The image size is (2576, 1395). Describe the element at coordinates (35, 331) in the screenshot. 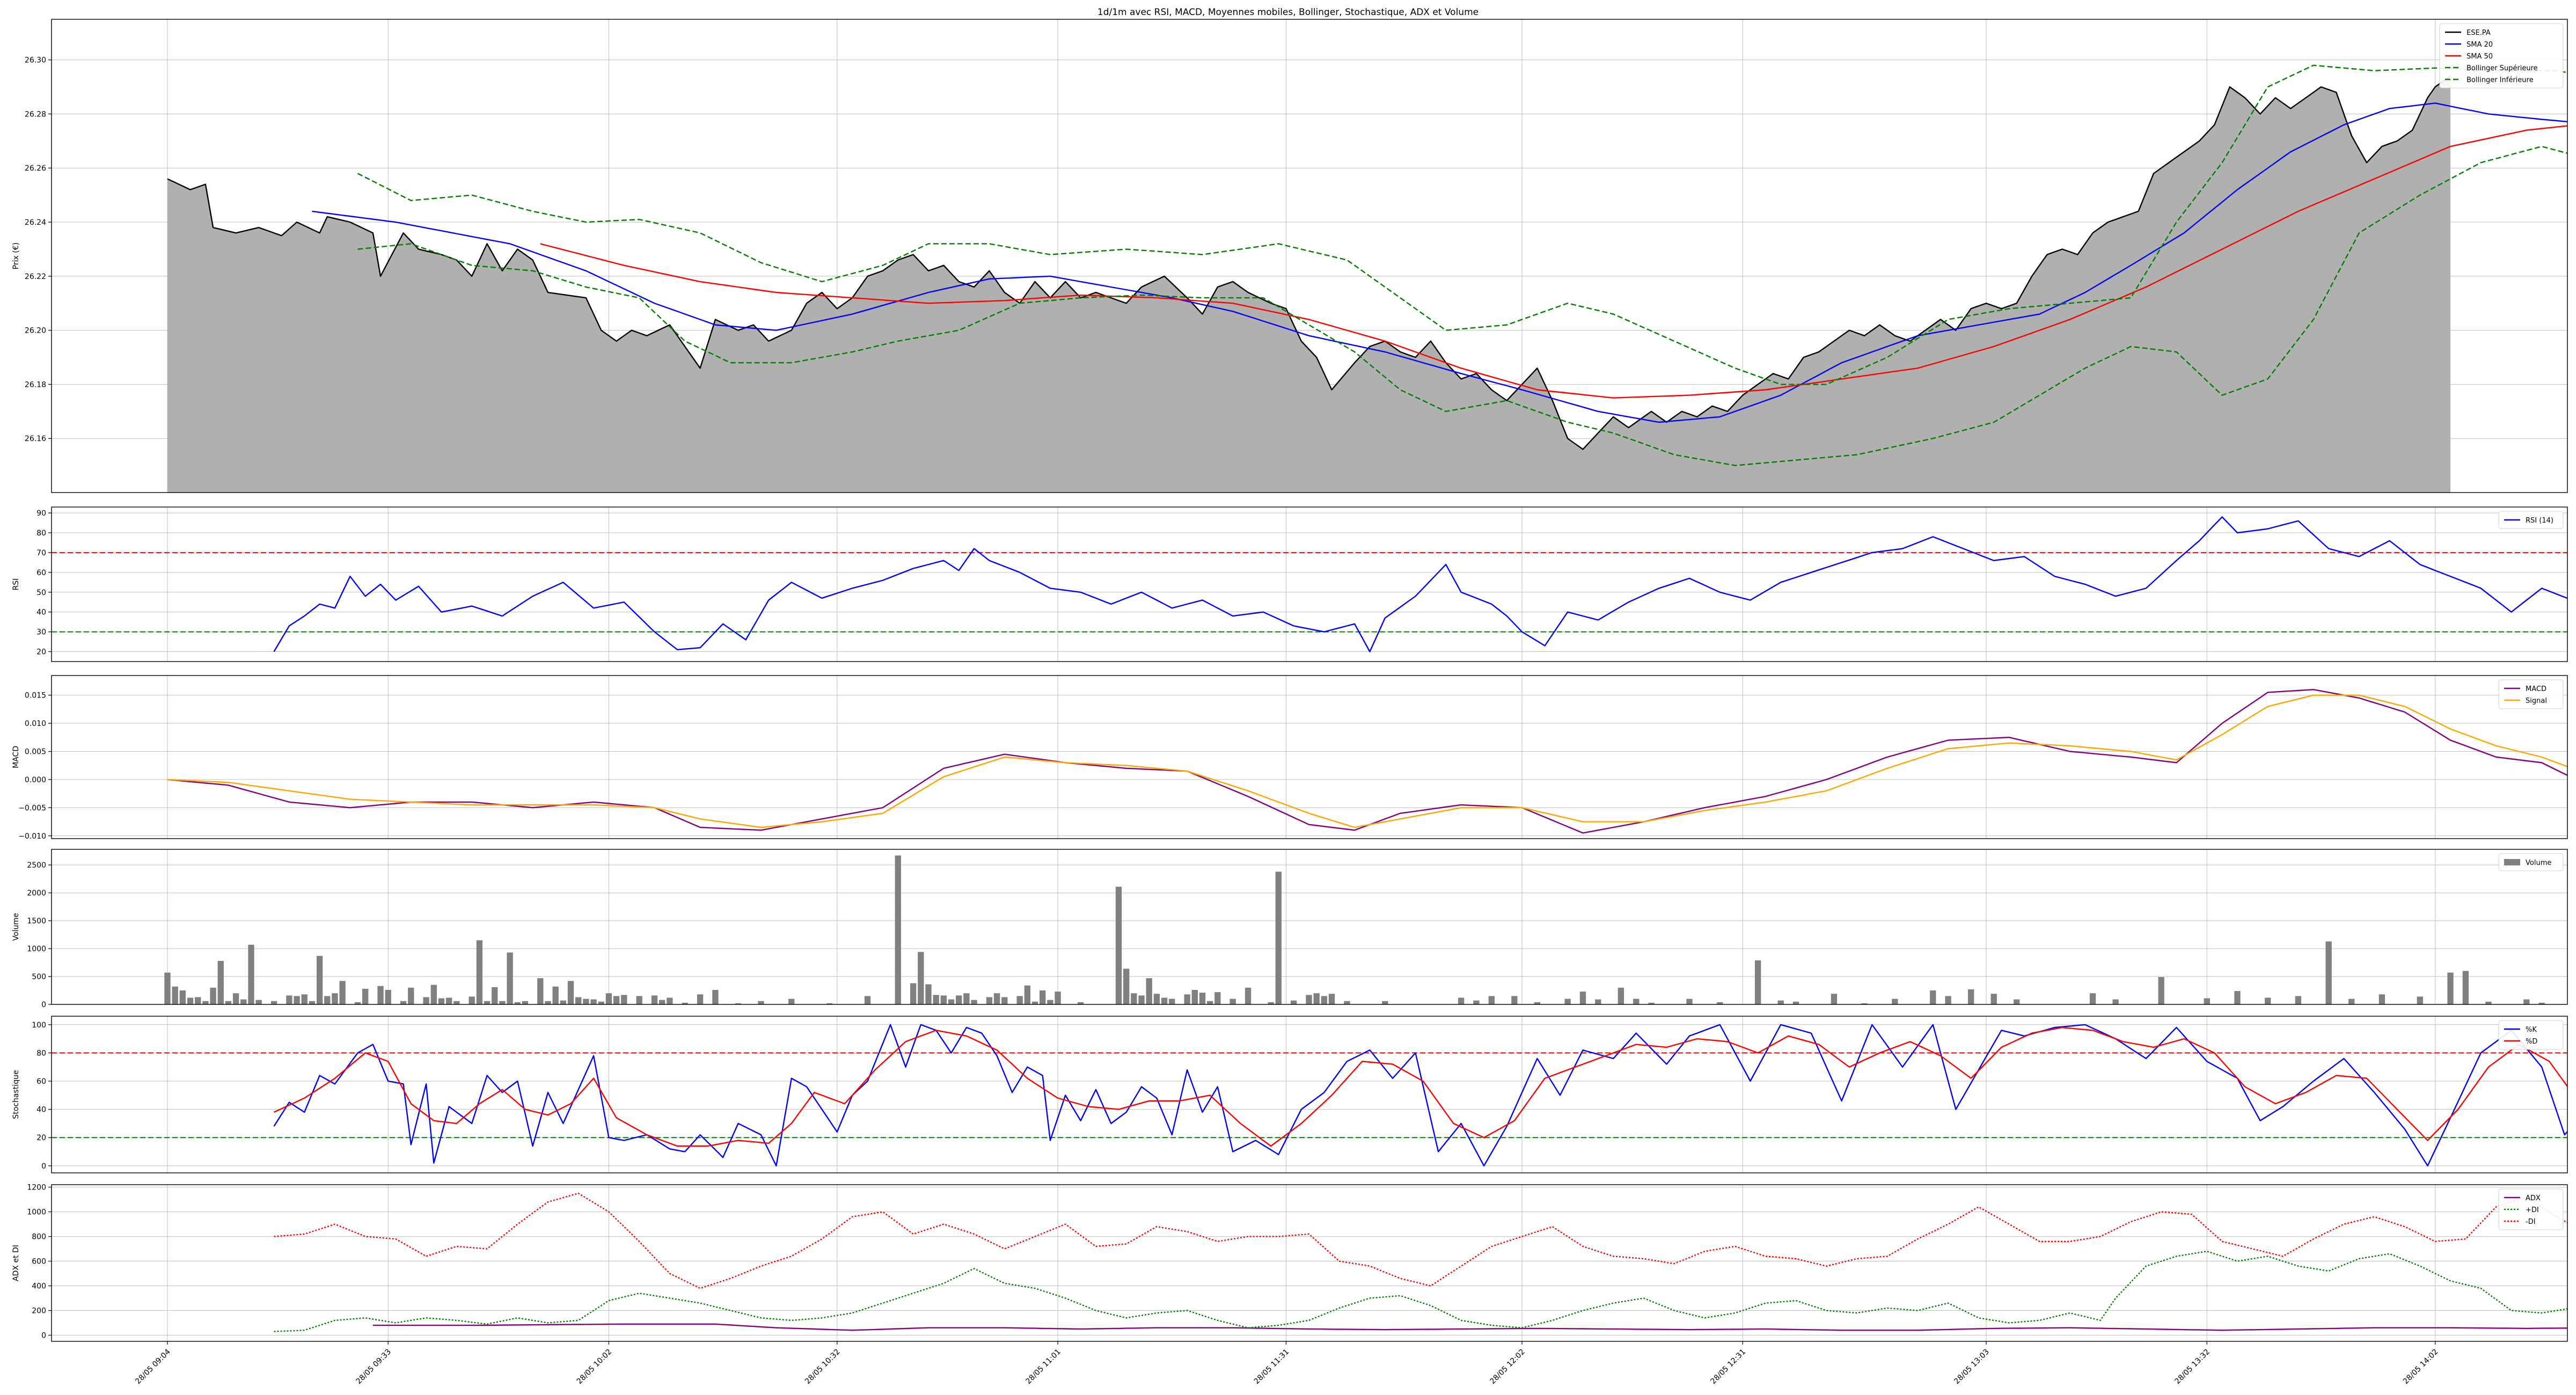

I see `y-tick-label: 26.20` at that location.